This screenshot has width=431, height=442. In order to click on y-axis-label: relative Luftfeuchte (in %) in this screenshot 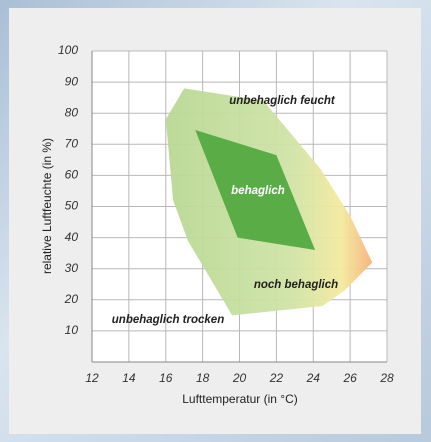, I will do `click(47, 206)`.